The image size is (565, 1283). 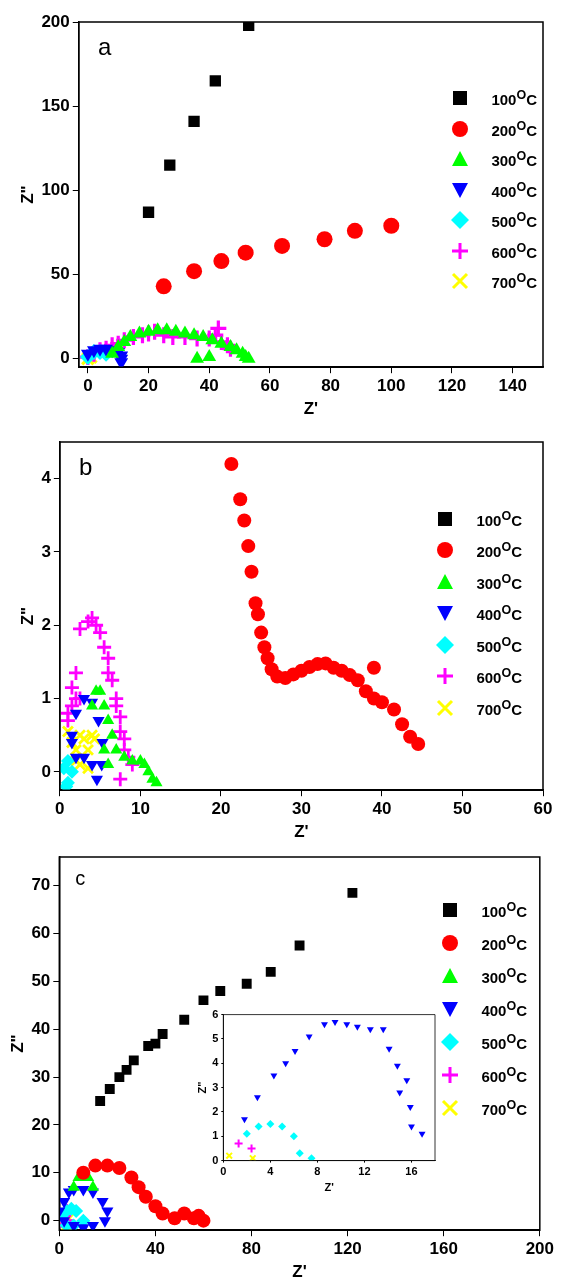 What do you see at coordinates (149, 386) in the screenshot?
I see `x-tick-label: 20` at bounding box center [149, 386].